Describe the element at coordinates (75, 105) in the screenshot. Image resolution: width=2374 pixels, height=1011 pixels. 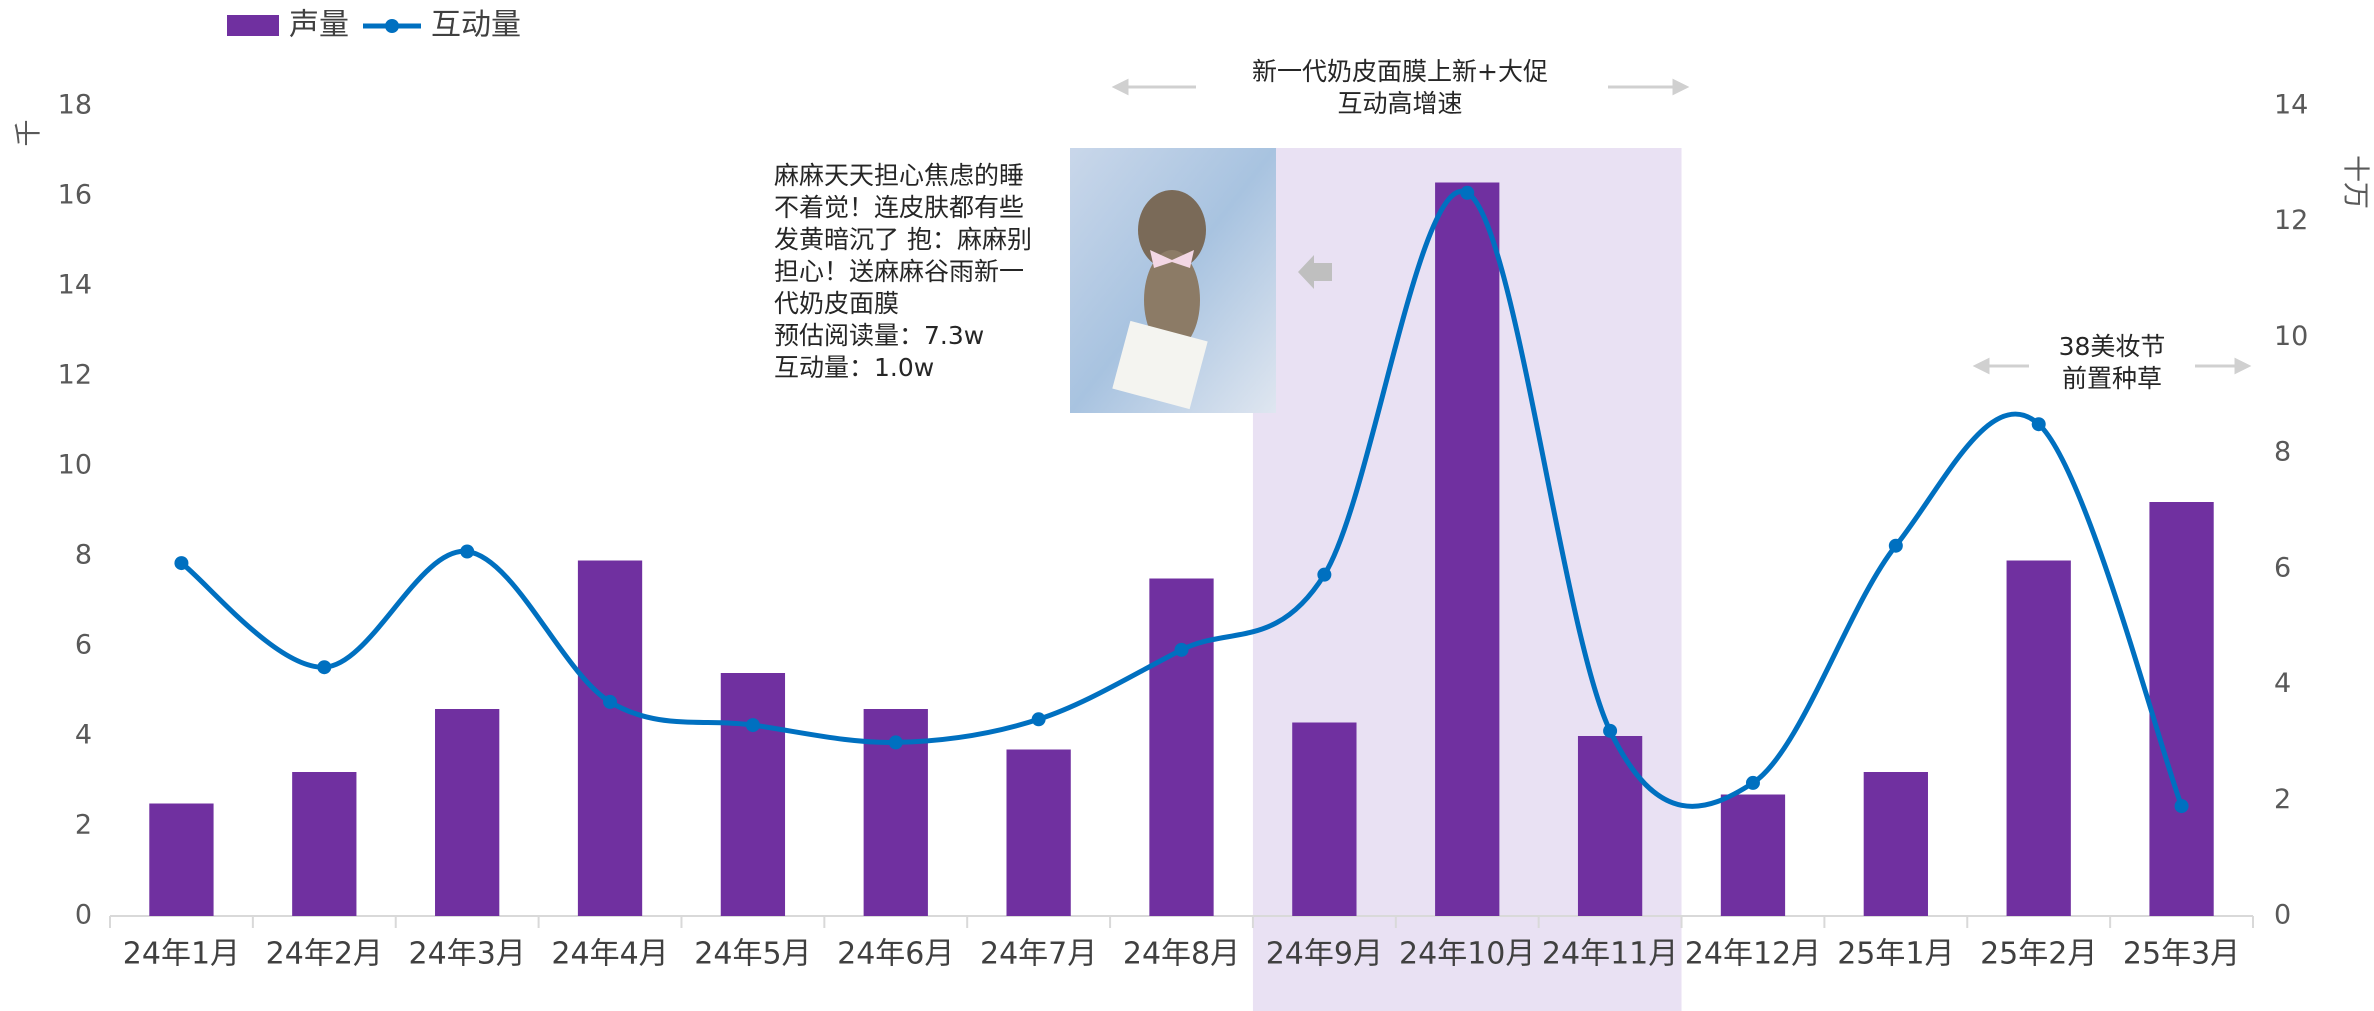
I see `y-tick-label: 18` at that location.